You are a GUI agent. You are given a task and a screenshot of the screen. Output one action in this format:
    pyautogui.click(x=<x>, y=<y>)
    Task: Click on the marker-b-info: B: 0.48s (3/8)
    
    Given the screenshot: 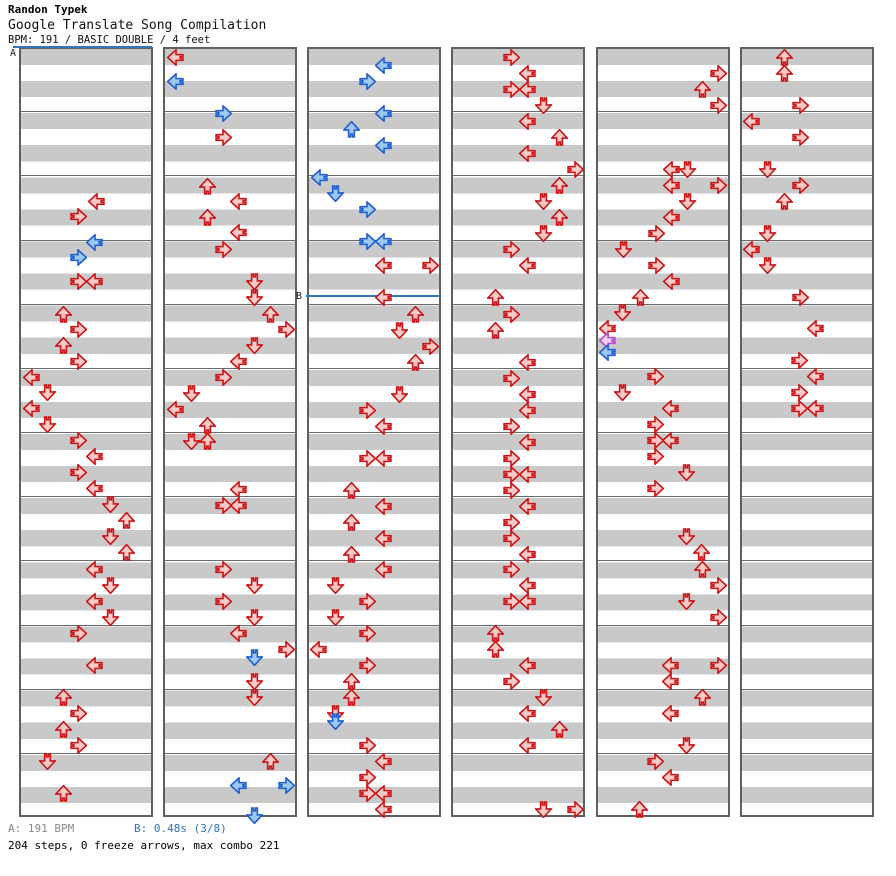 What is the action you would take?
    pyautogui.click(x=180, y=828)
    